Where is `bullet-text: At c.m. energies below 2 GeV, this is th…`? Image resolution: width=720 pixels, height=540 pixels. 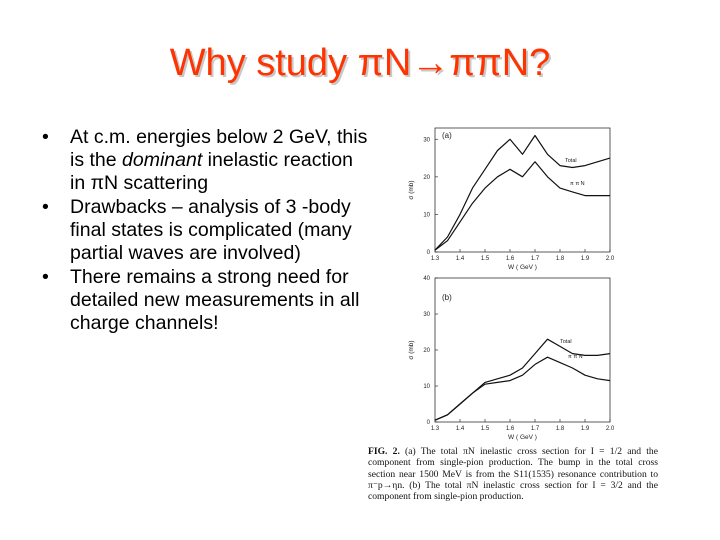 bullet-text: At c.m. energies below 2 GeV, this is th… is located at coordinates (219, 148).